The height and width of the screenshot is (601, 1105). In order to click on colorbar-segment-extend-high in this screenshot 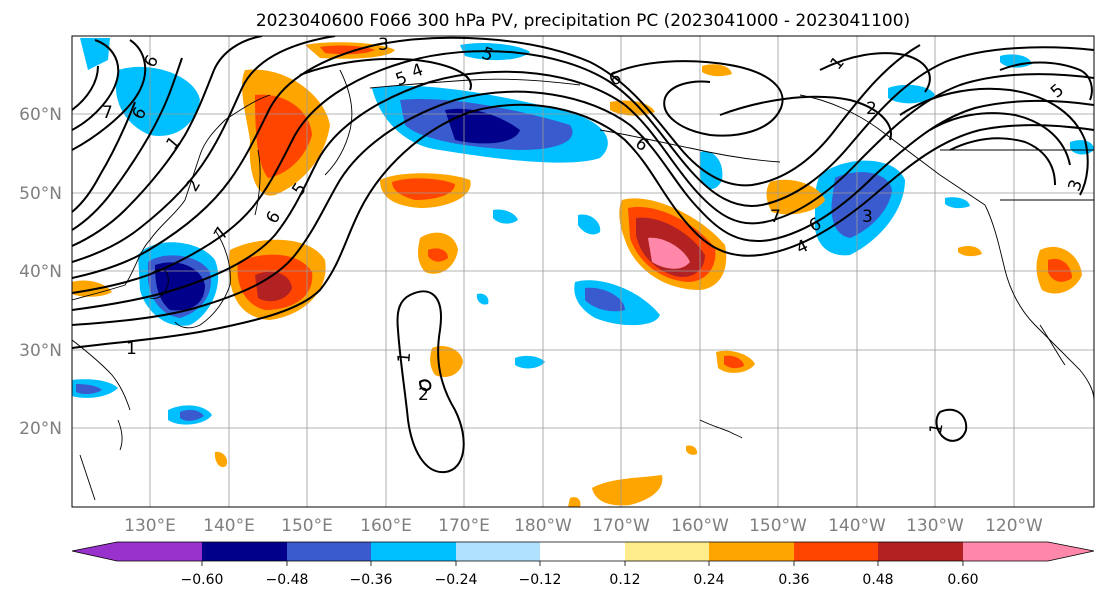, I will do `click(1071, 551)`.